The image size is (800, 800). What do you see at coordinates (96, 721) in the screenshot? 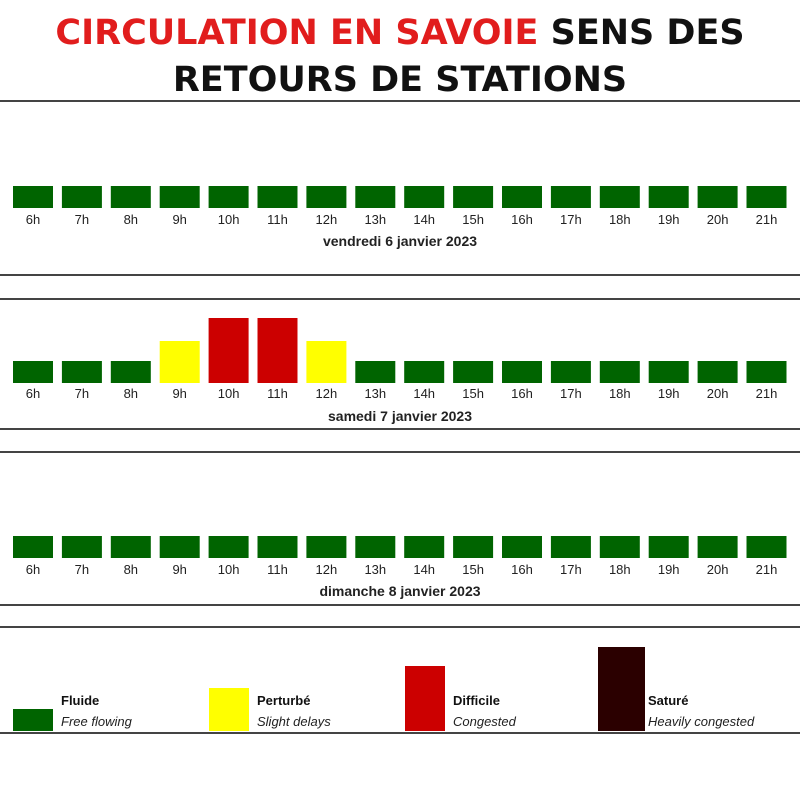
I see `legend-desc-fluide: Free flowing` at bounding box center [96, 721].